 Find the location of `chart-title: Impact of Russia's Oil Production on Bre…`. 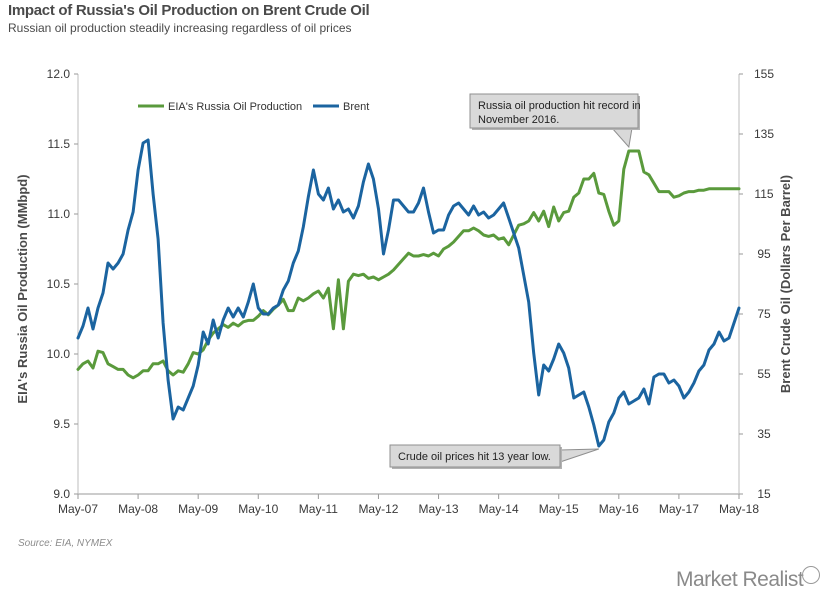

chart-title: Impact of Russia's Oil Production on Bre… is located at coordinates (189, 10).